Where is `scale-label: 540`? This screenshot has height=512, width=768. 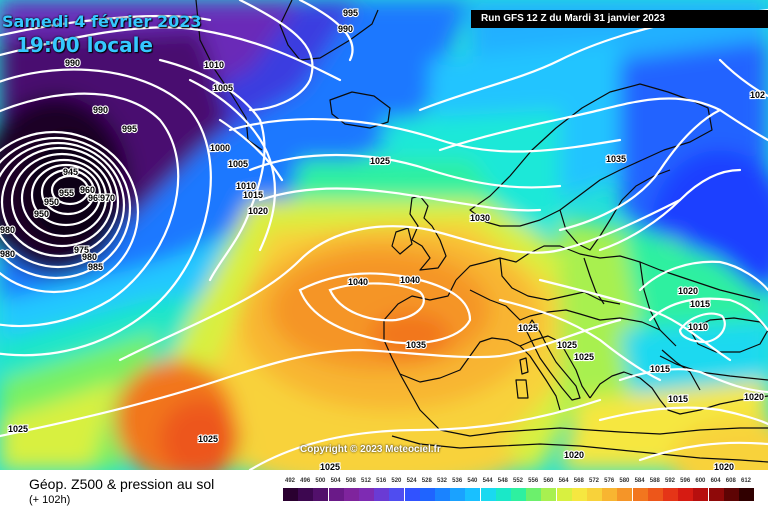
scale-label: 540 is located at coordinates (472, 481).